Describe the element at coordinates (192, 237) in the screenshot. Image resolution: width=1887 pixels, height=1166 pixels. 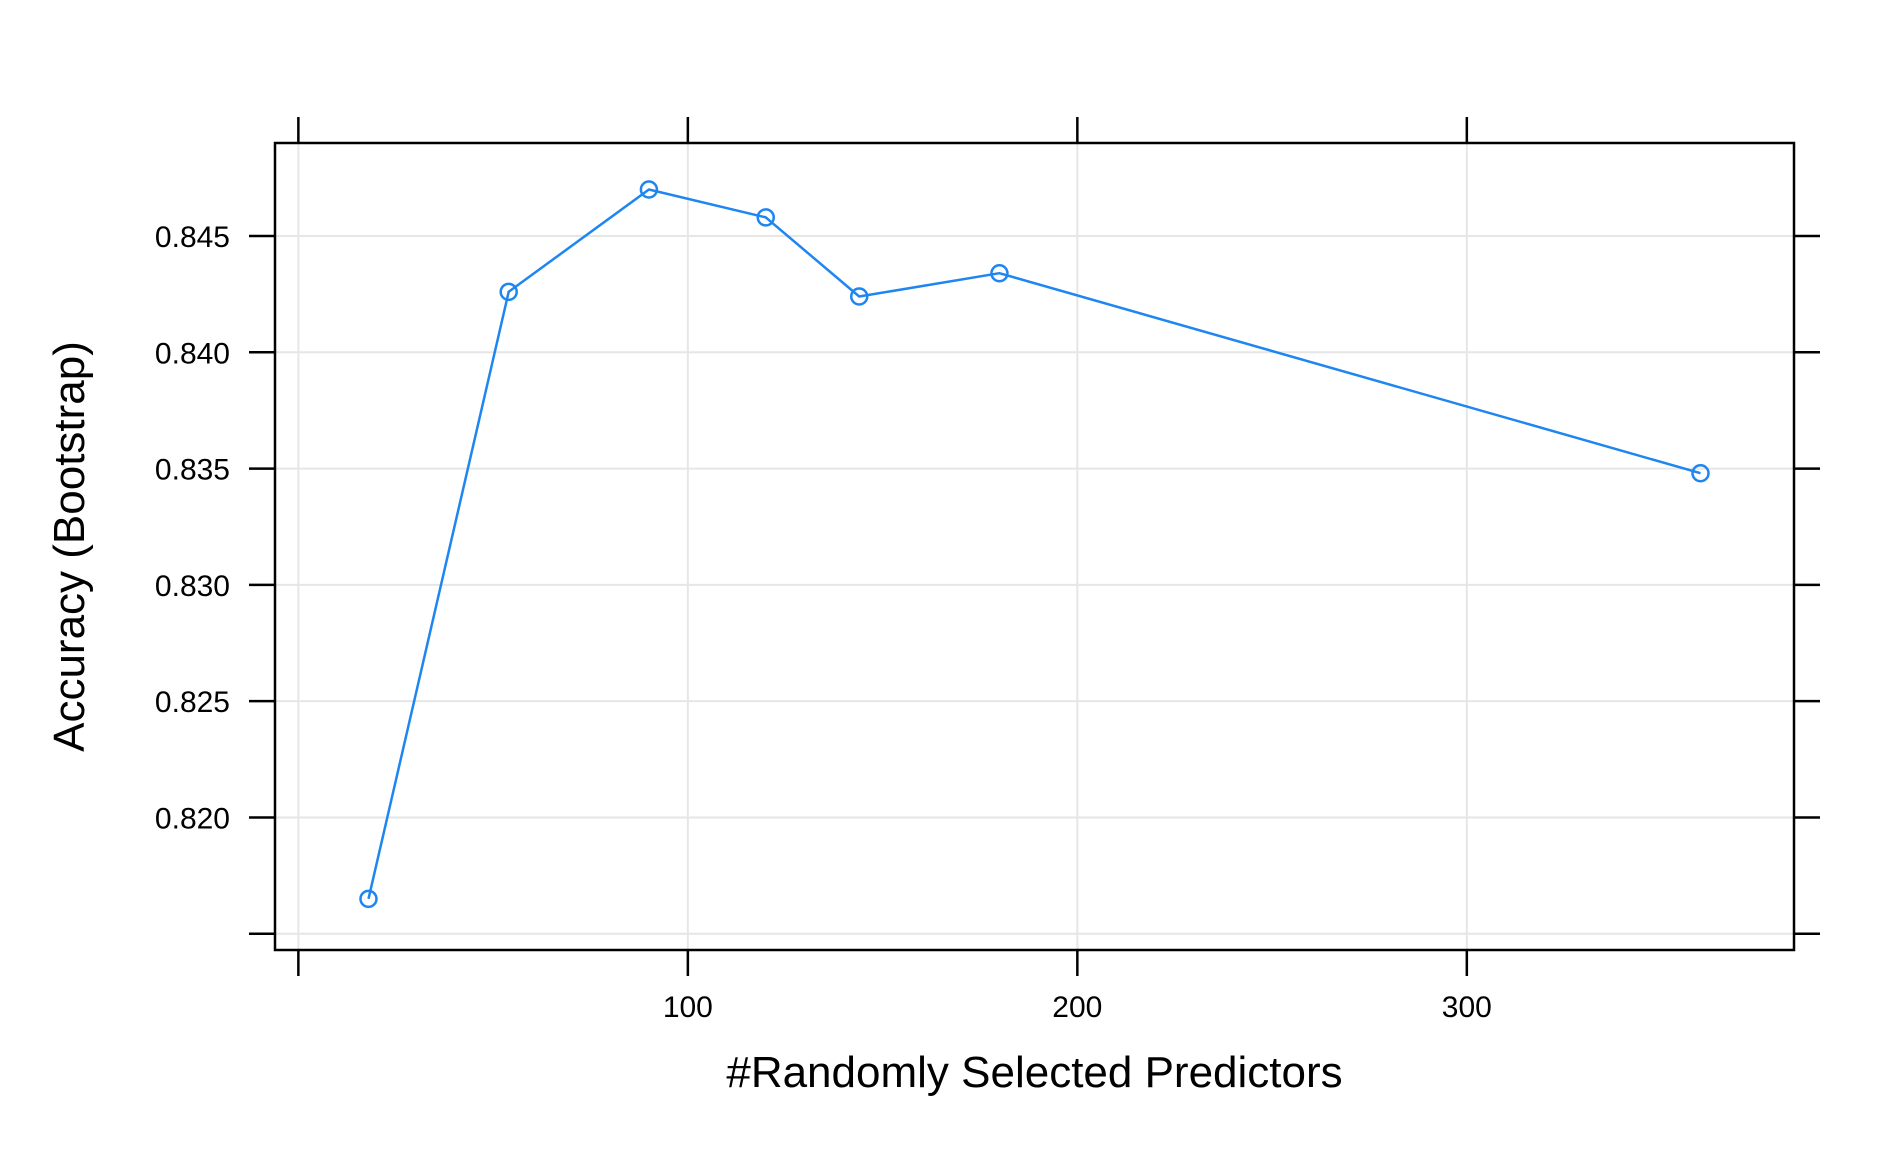
I see `y-tick-label: 0.845` at that location.